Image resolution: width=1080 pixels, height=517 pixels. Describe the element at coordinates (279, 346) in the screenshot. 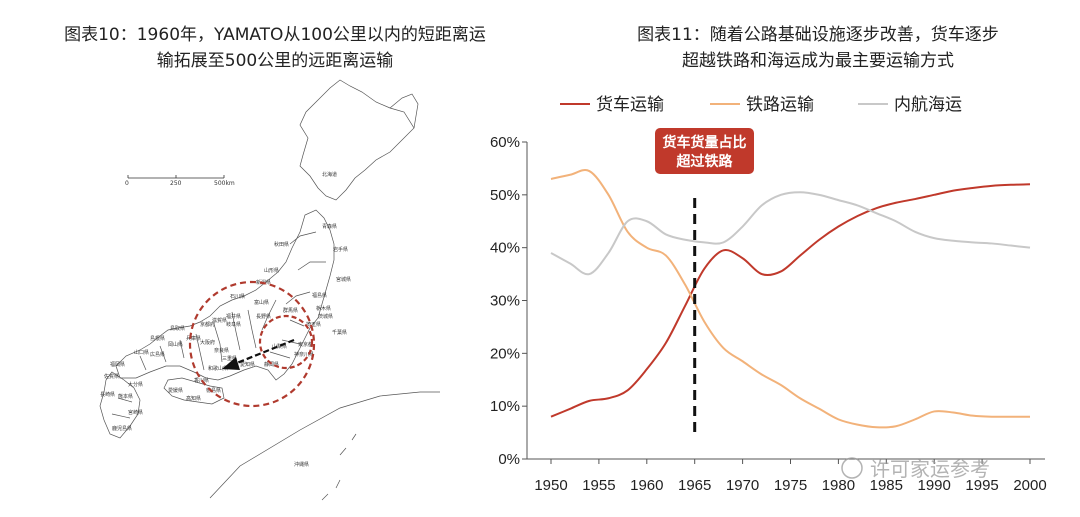

I see `map-label-yamanashi: 山梨県` at that location.